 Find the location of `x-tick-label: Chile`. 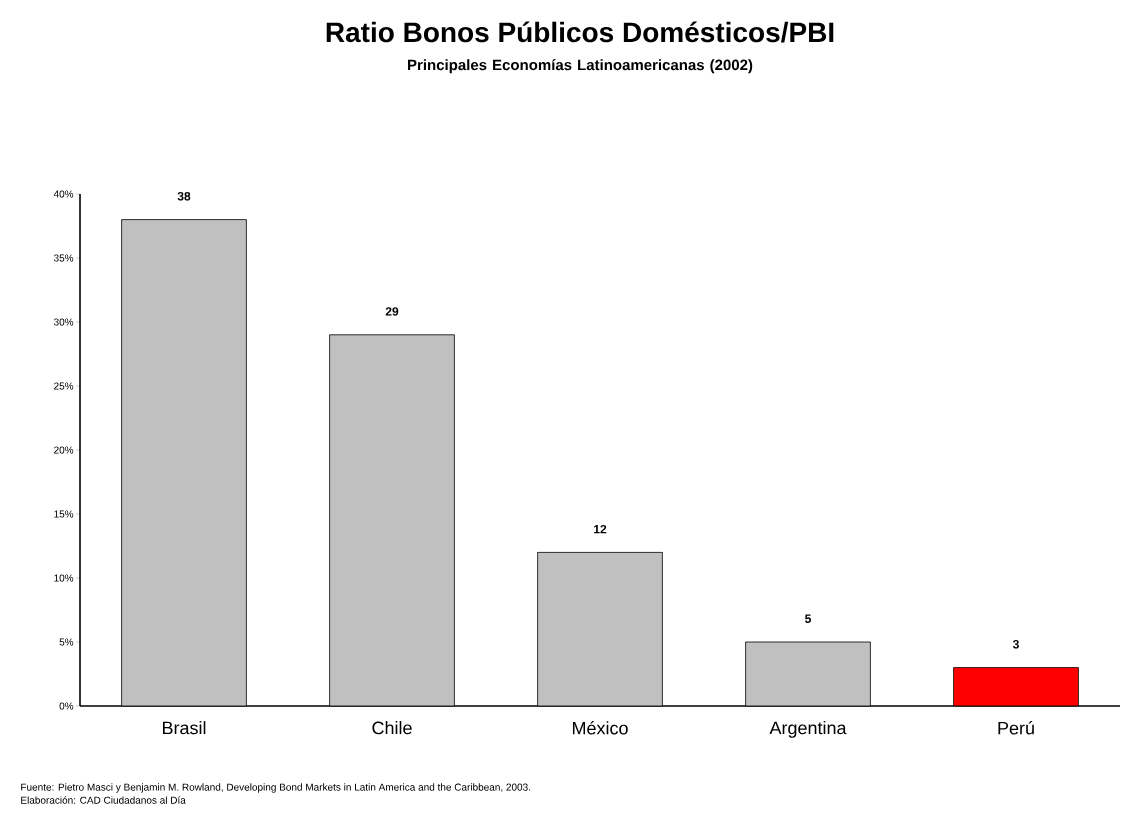

x-tick-label: Chile is located at coordinates (392, 728).